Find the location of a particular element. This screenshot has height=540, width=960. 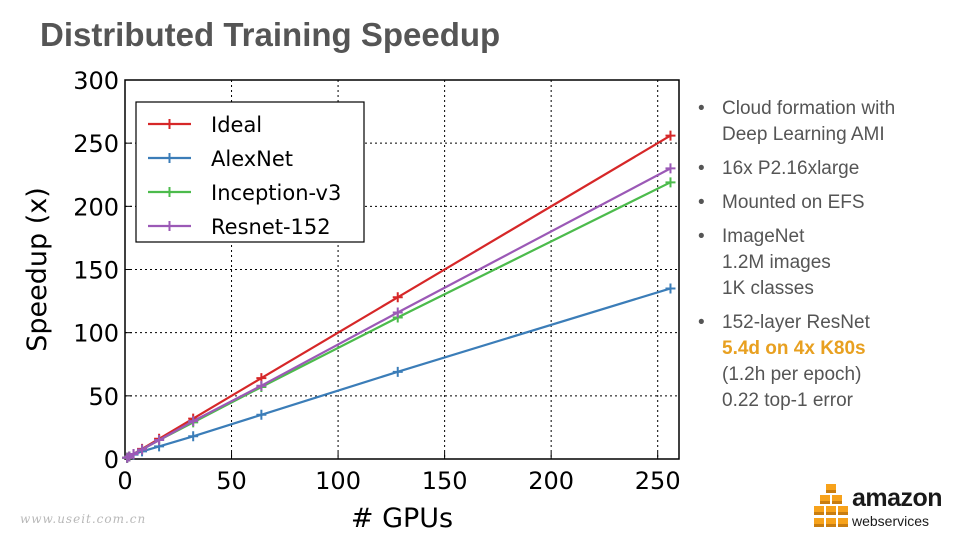

legend-label: Inception-v3 is located at coordinates (276, 193).